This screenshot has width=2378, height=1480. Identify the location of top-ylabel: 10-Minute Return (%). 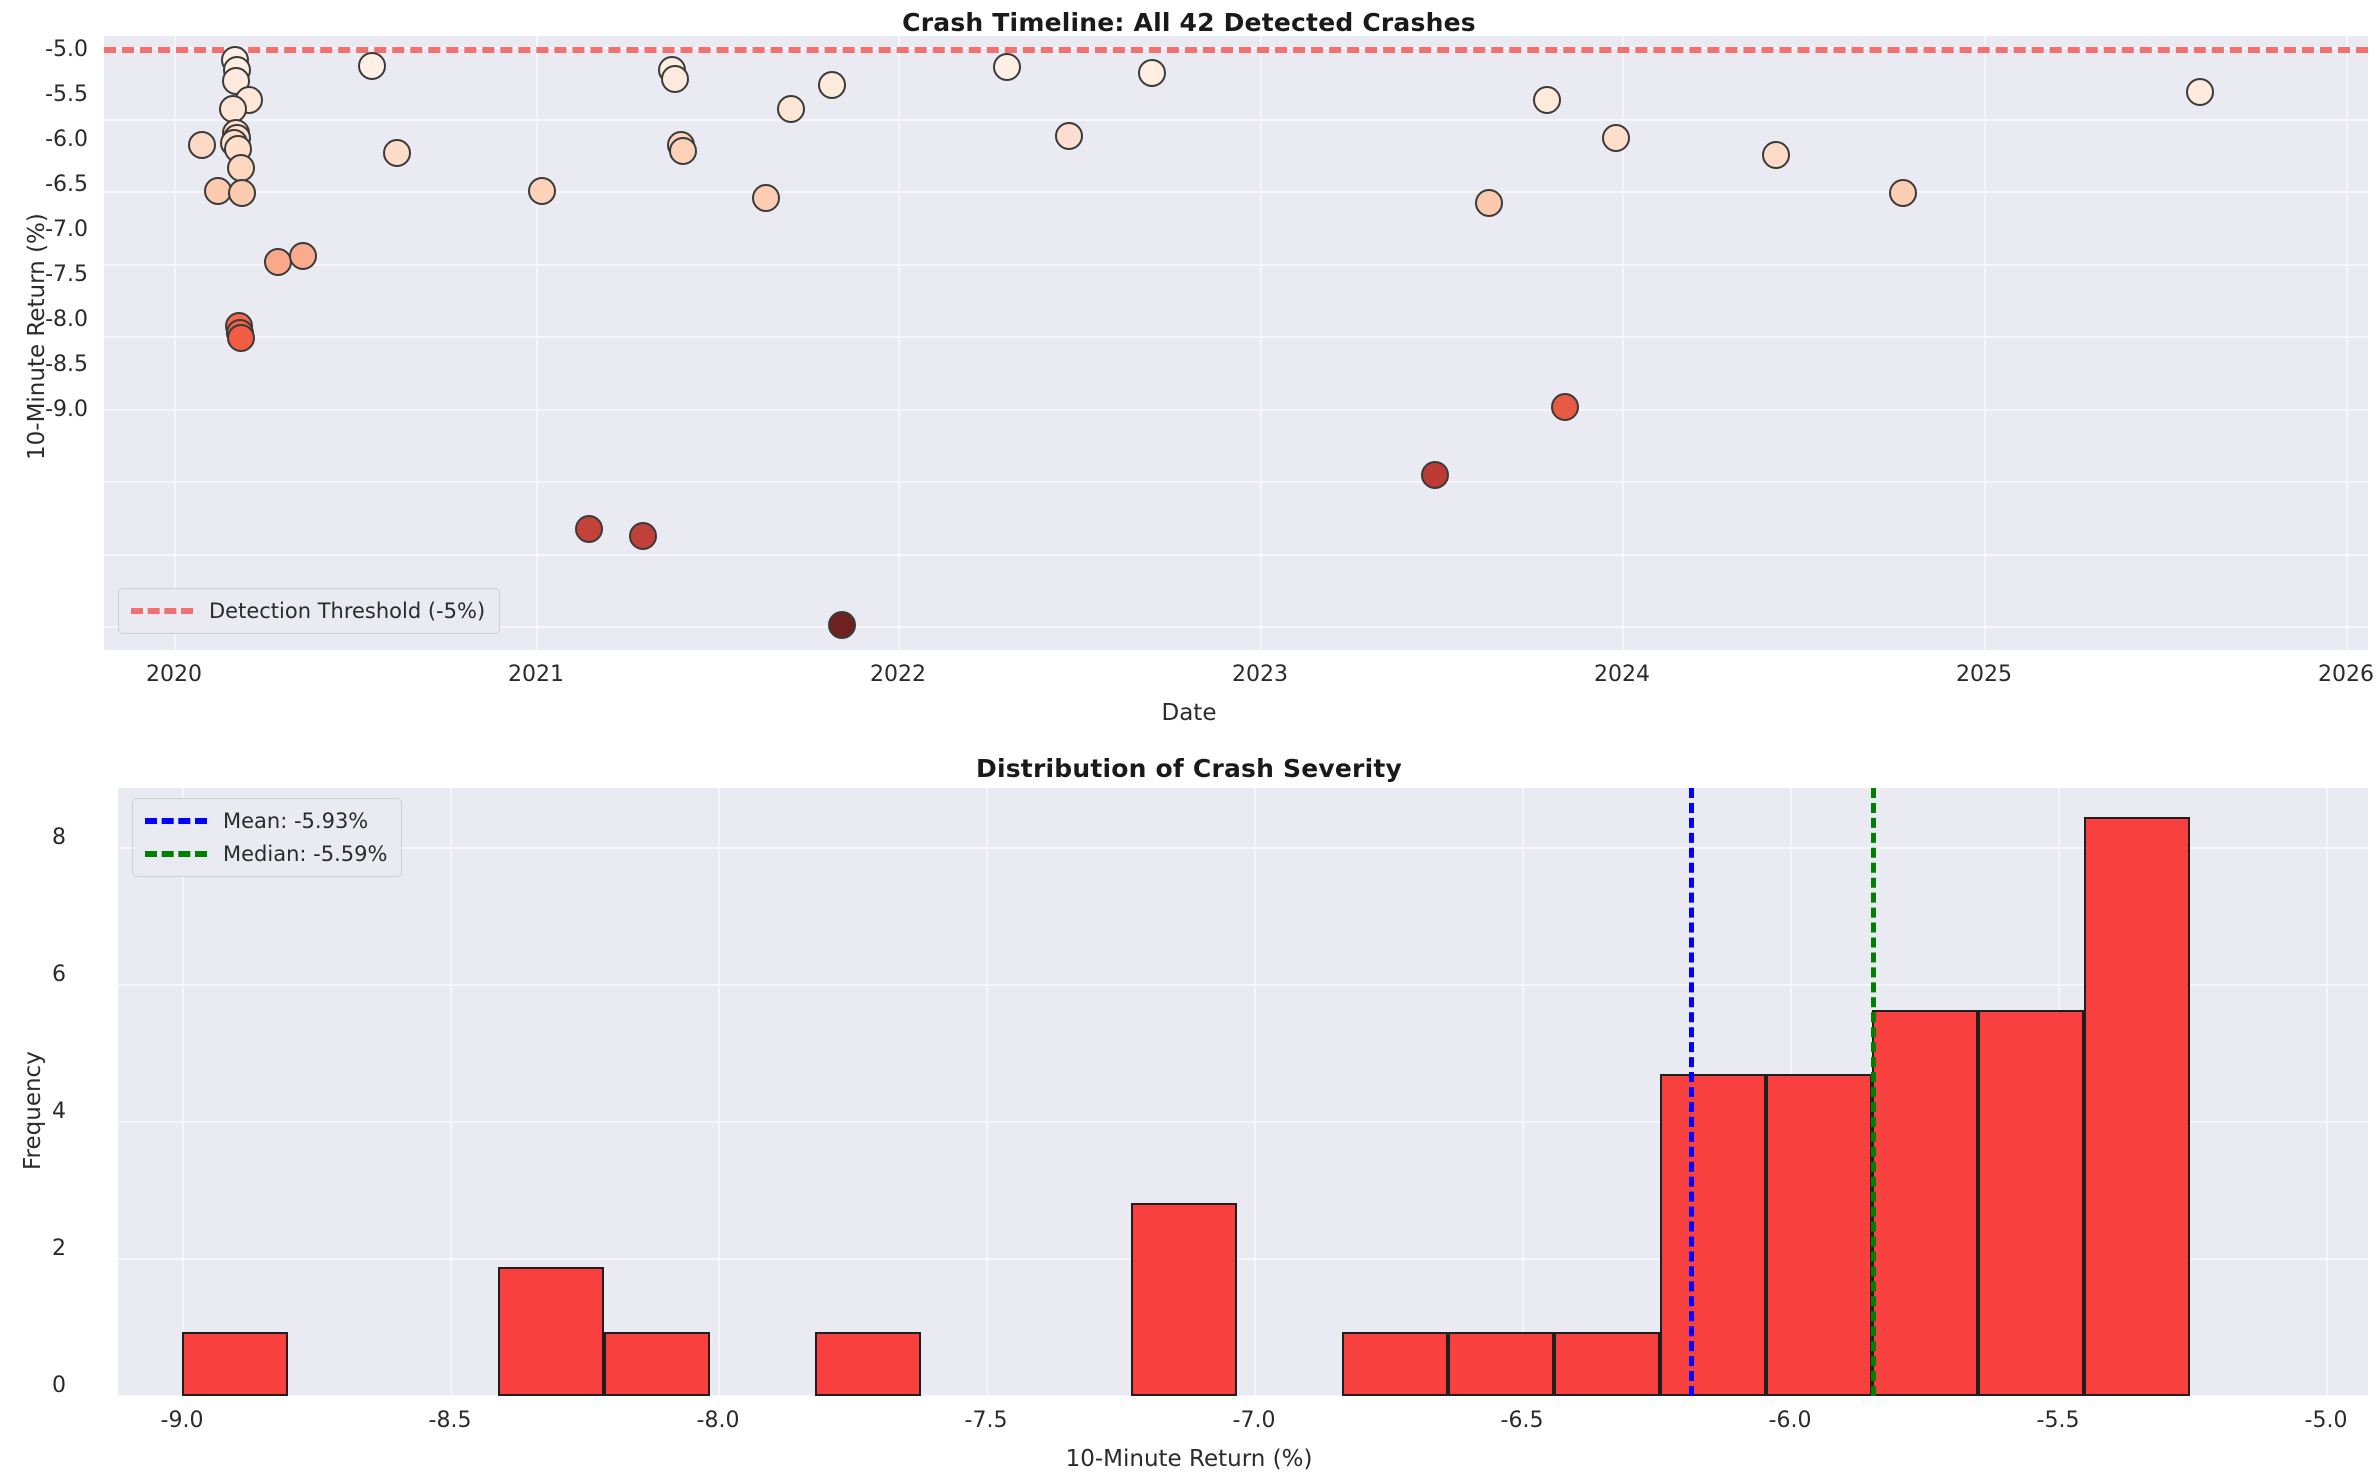
(37, 336).